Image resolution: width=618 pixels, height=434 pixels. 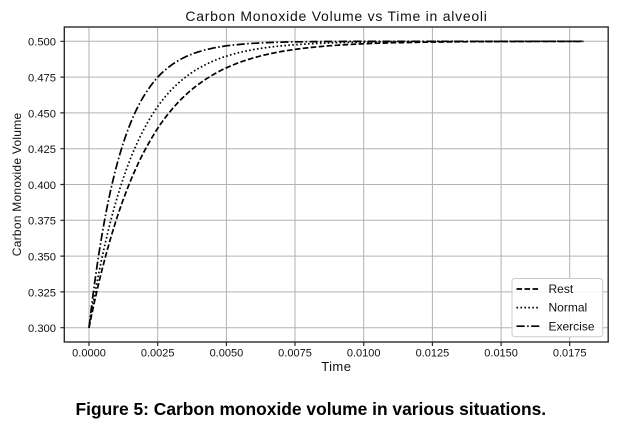 I want to click on svg-text: 0.0000, so click(x=89, y=354).